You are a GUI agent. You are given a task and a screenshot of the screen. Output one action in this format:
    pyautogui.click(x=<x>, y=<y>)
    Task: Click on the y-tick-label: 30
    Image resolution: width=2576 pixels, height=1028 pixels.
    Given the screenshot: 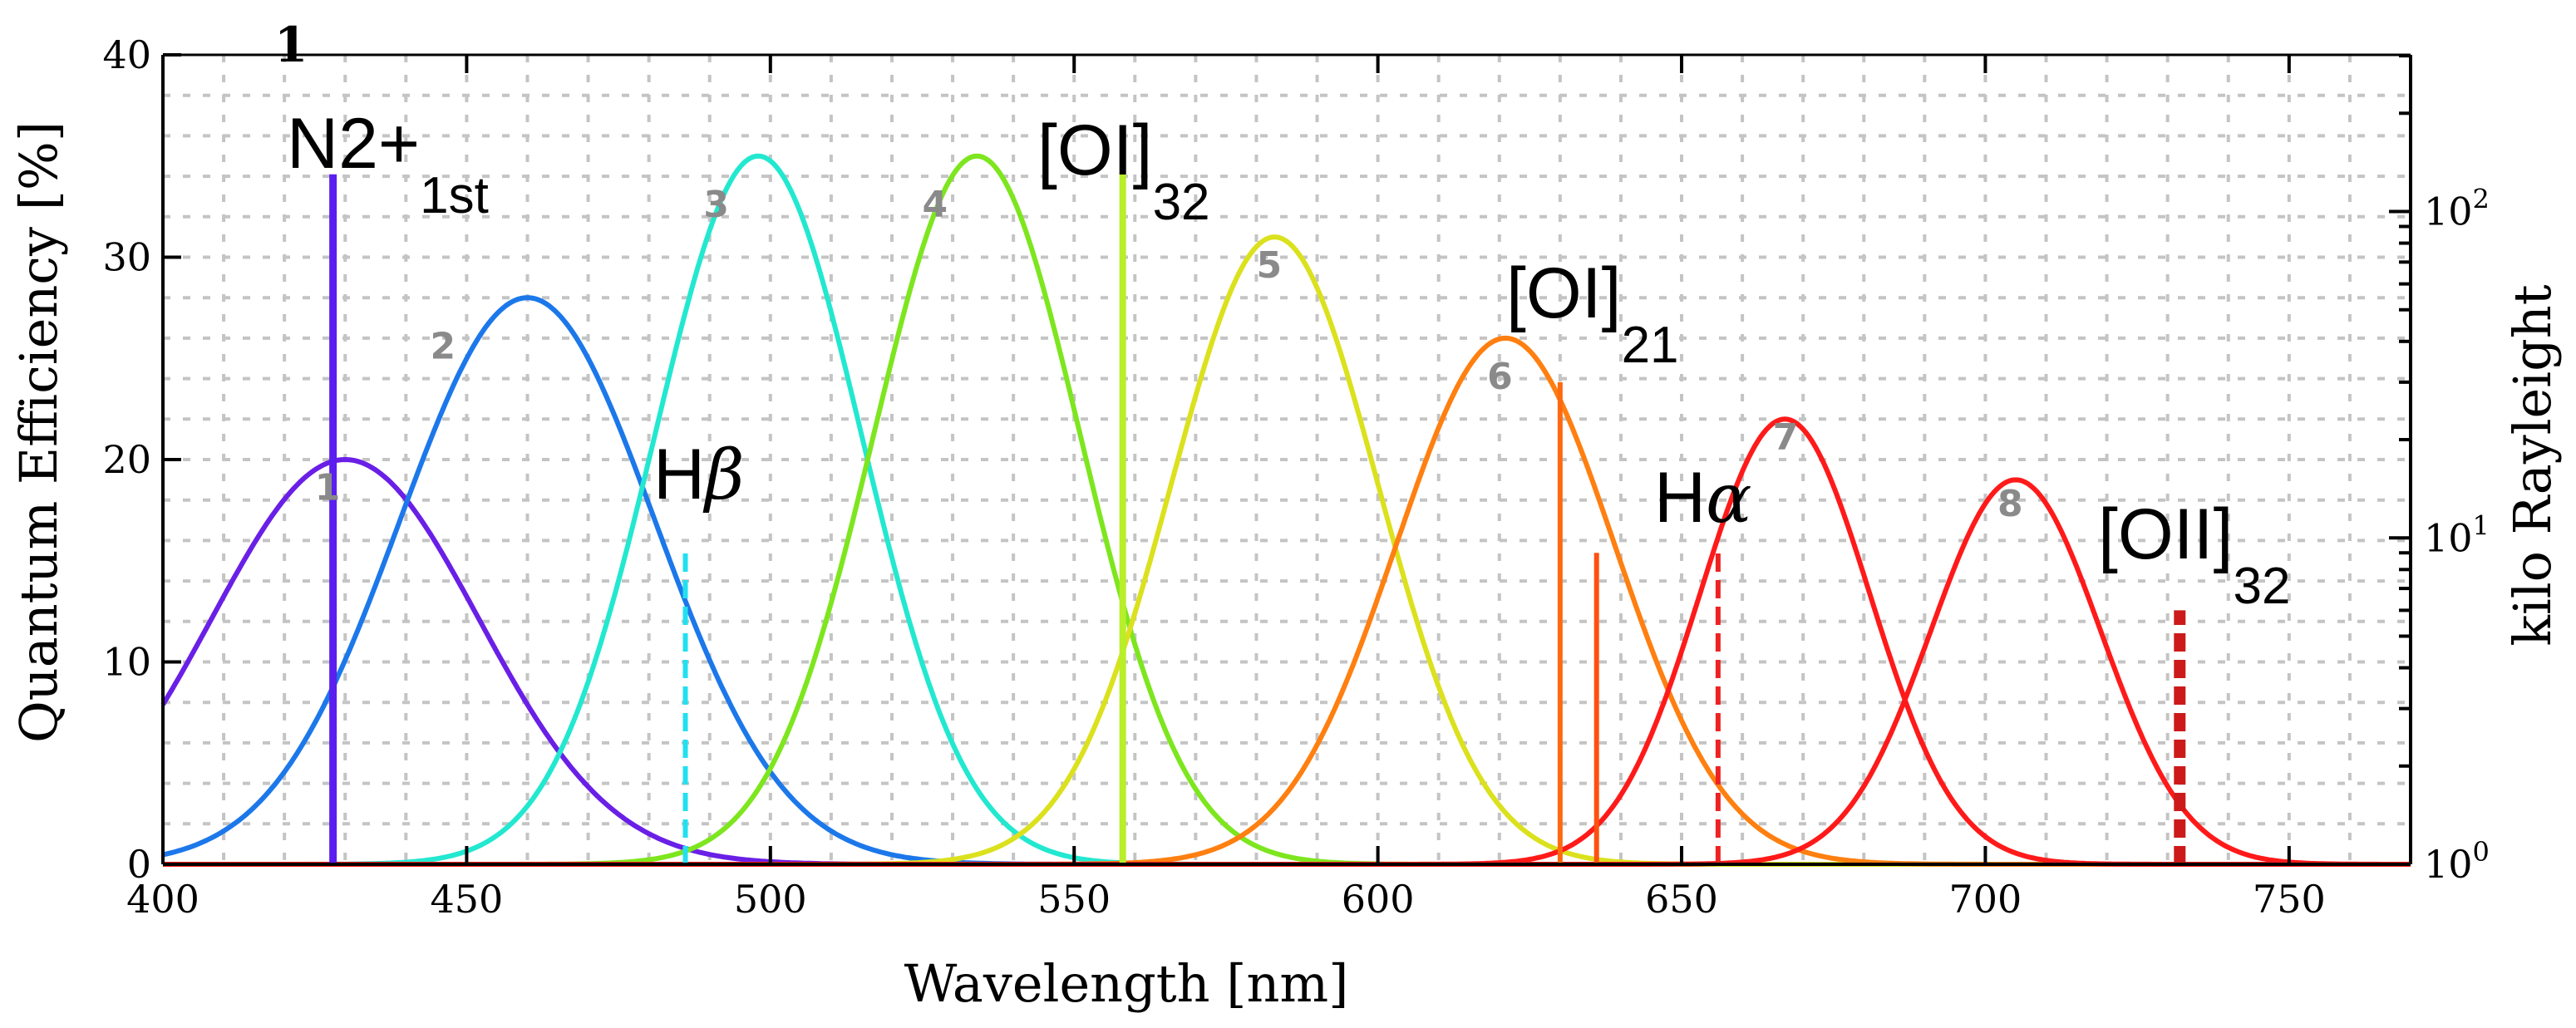 What is the action you would take?
    pyautogui.click(x=126, y=257)
    